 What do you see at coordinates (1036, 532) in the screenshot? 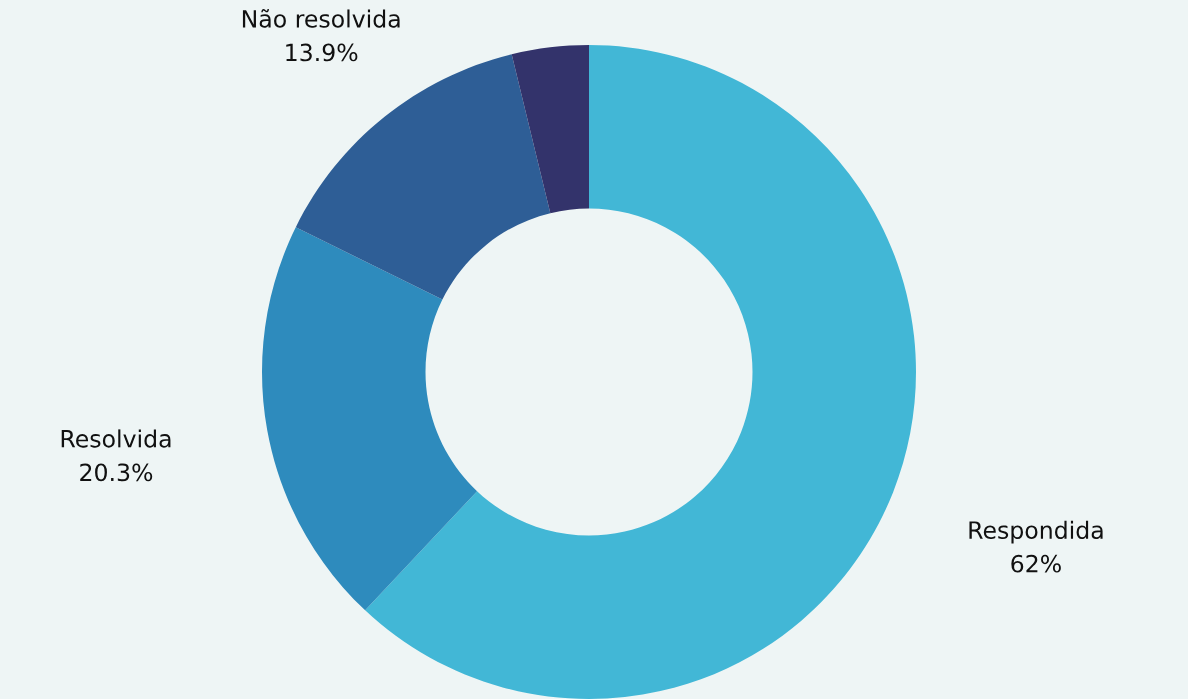
I see `slice-label: Respondida` at bounding box center [1036, 532].